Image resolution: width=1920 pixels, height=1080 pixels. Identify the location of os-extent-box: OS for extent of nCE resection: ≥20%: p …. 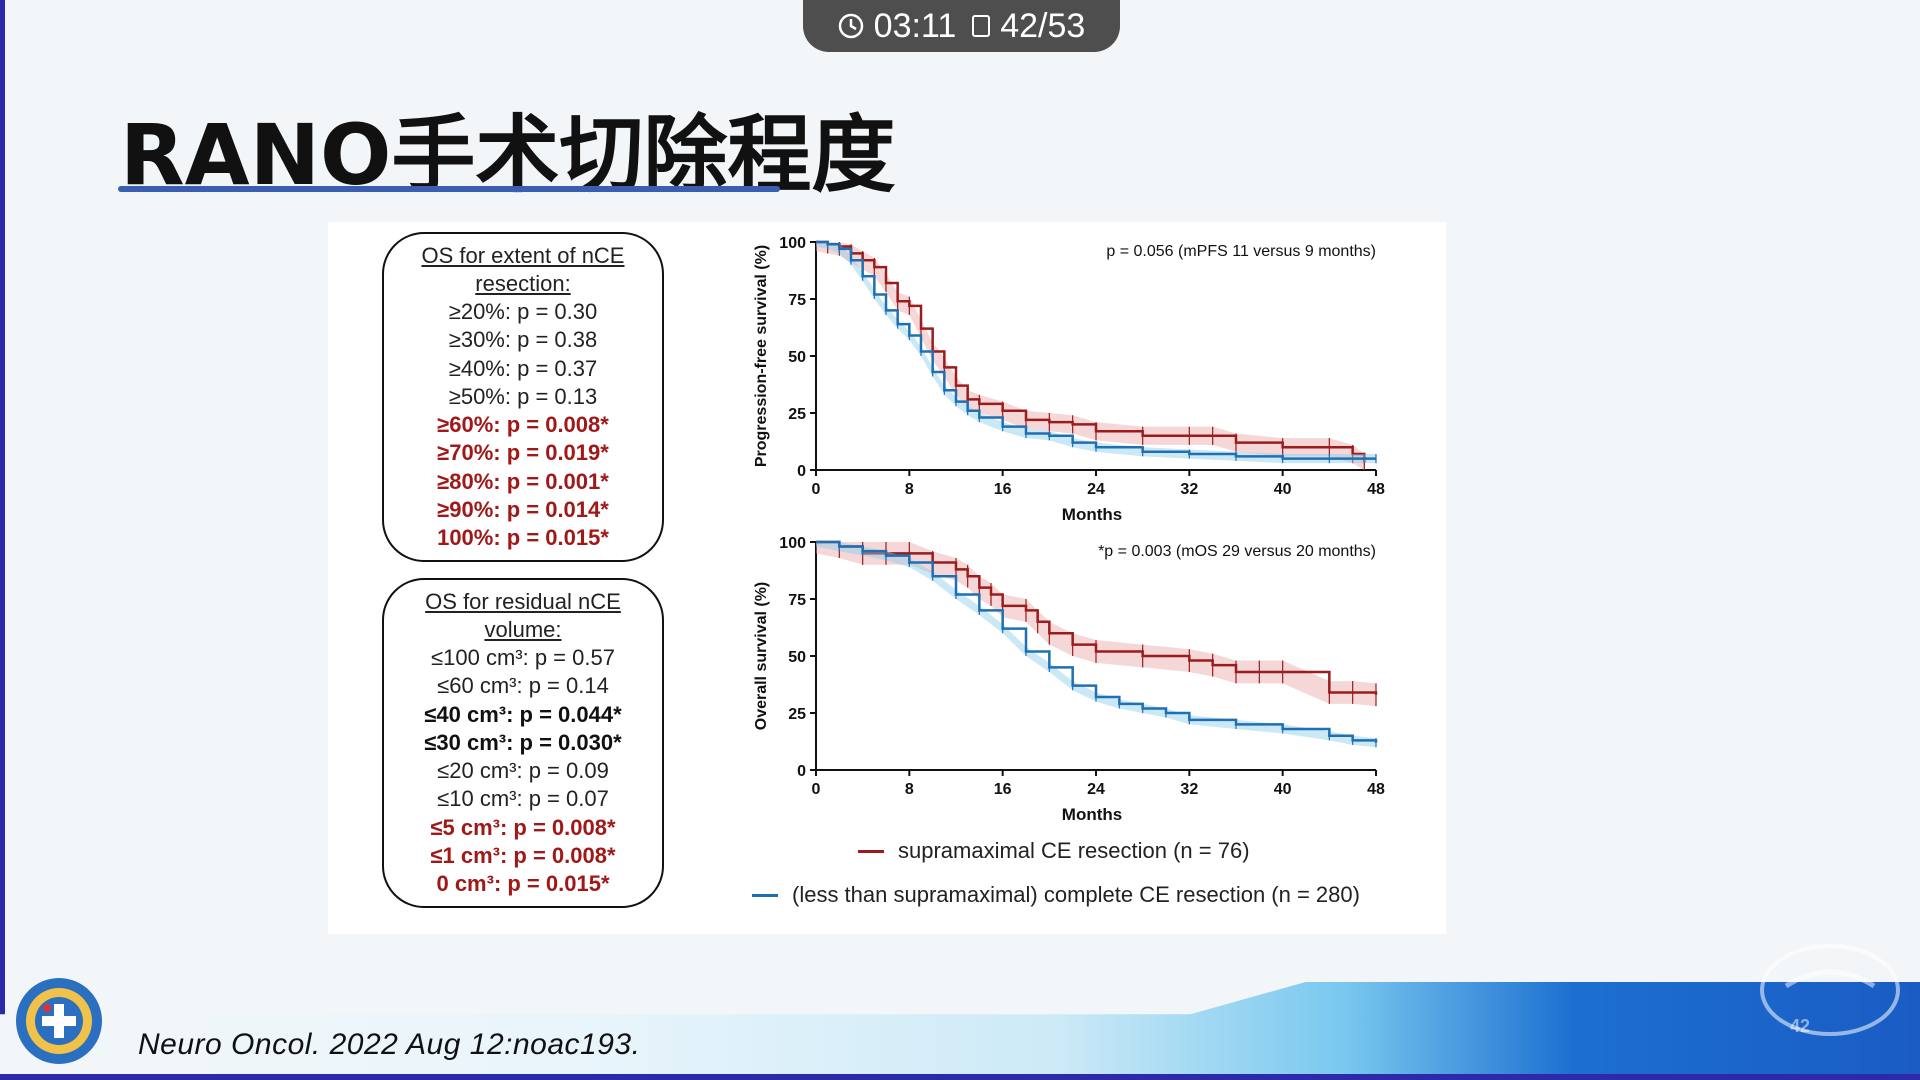
(523, 397).